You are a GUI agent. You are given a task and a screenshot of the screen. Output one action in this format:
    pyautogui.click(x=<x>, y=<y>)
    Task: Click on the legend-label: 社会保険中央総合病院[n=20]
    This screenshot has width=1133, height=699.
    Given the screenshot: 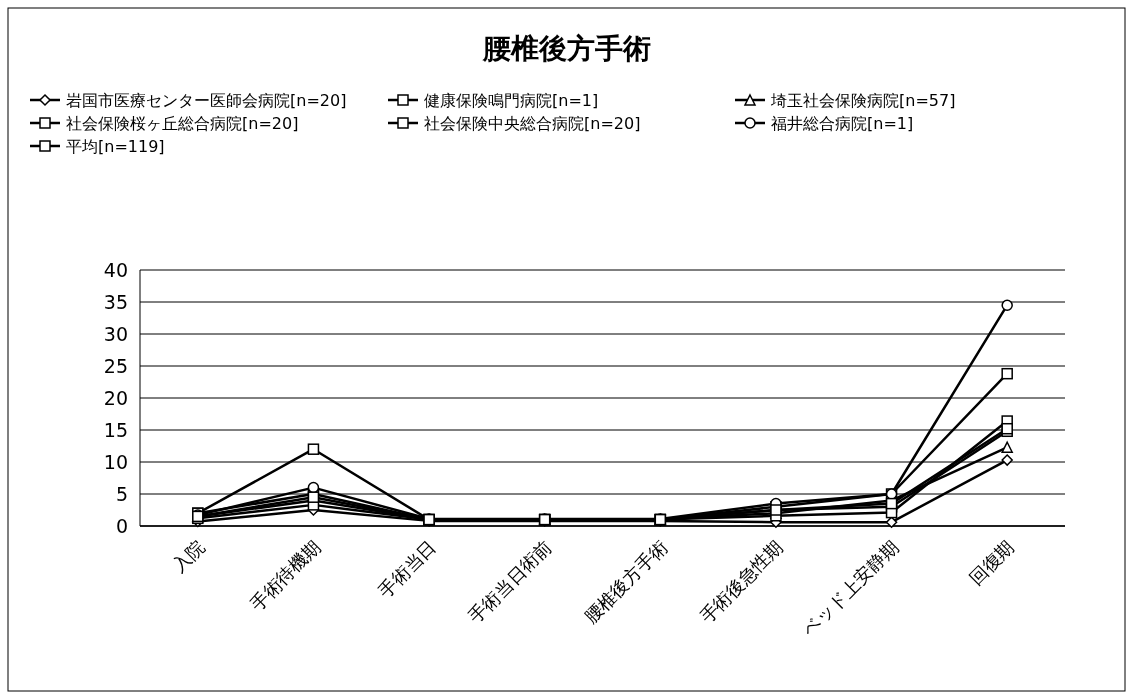 What is the action you would take?
    pyautogui.click(x=532, y=123)
    